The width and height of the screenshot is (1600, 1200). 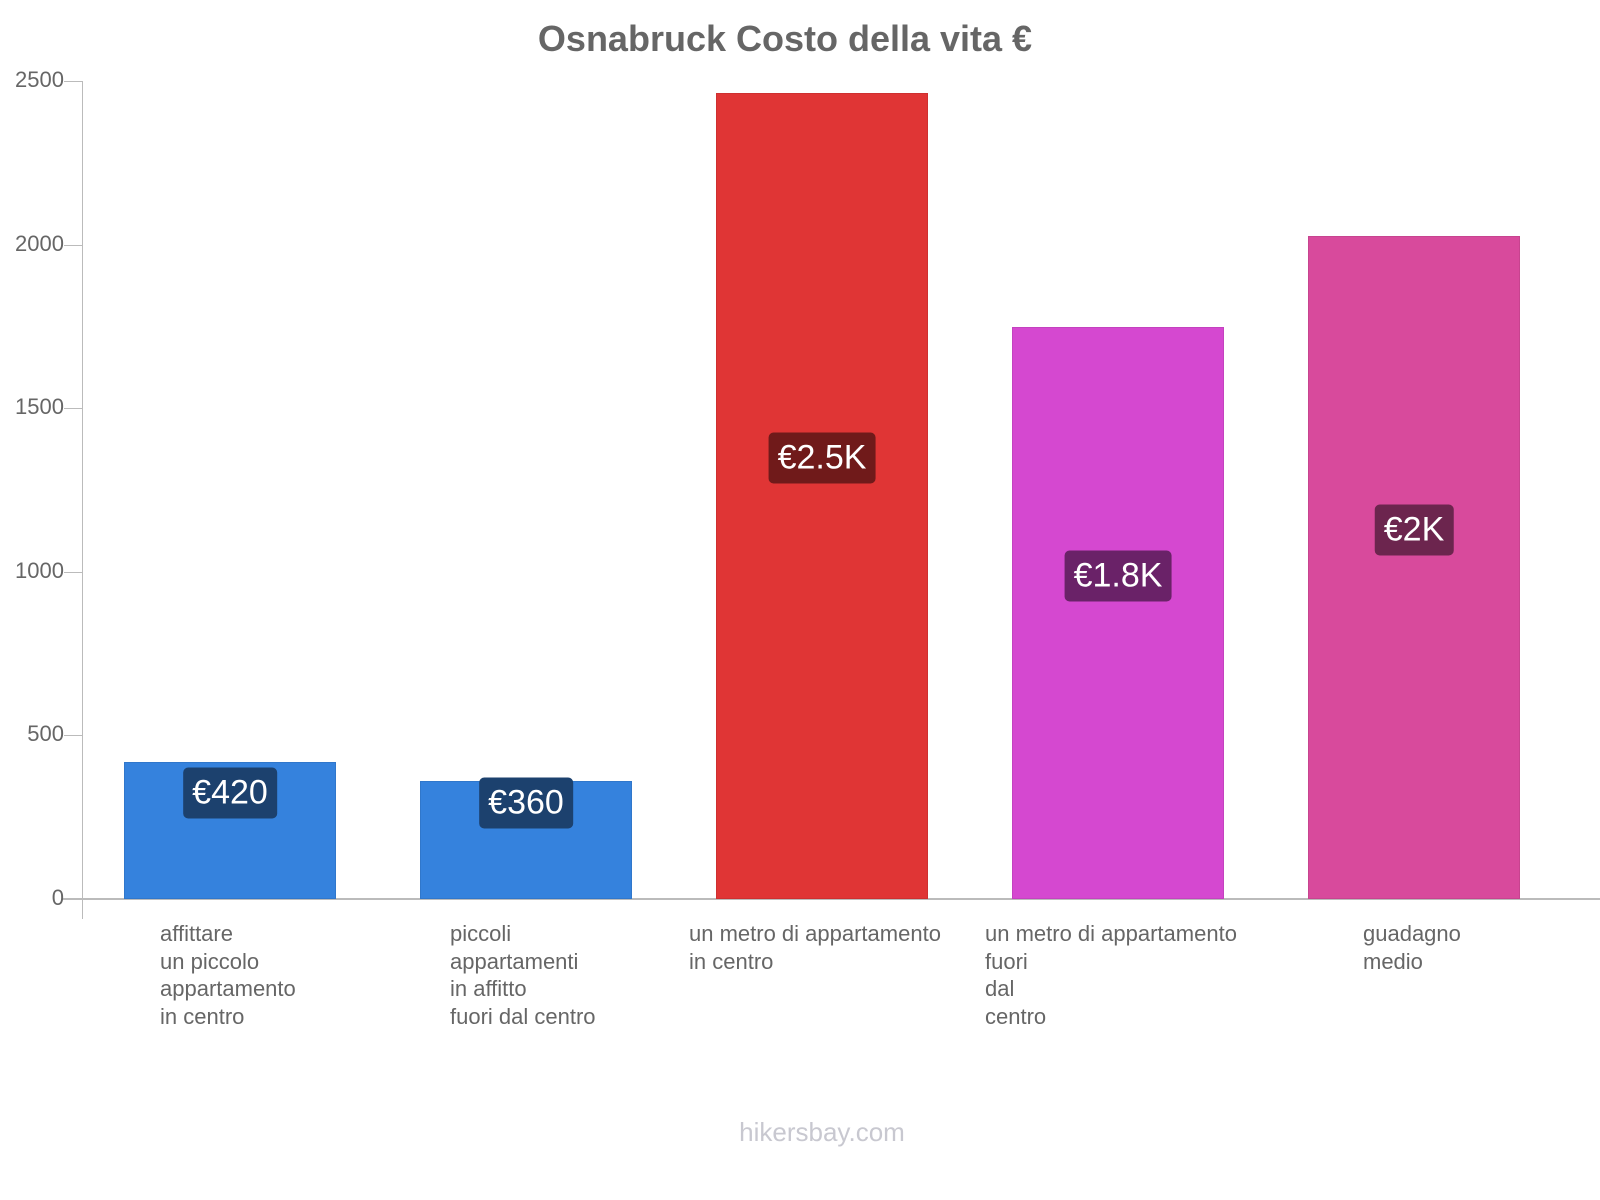 I want to click on x-axis-line, so click(x=831, y=899).